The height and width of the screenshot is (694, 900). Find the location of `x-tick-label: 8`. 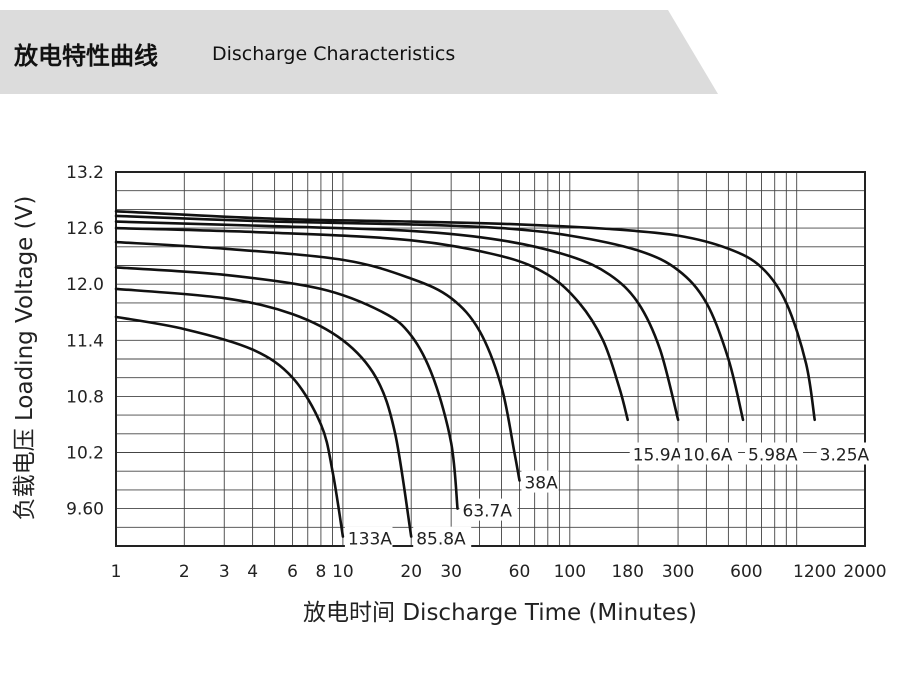

x-tick-label: 8 is located at coordinates (320, 572).